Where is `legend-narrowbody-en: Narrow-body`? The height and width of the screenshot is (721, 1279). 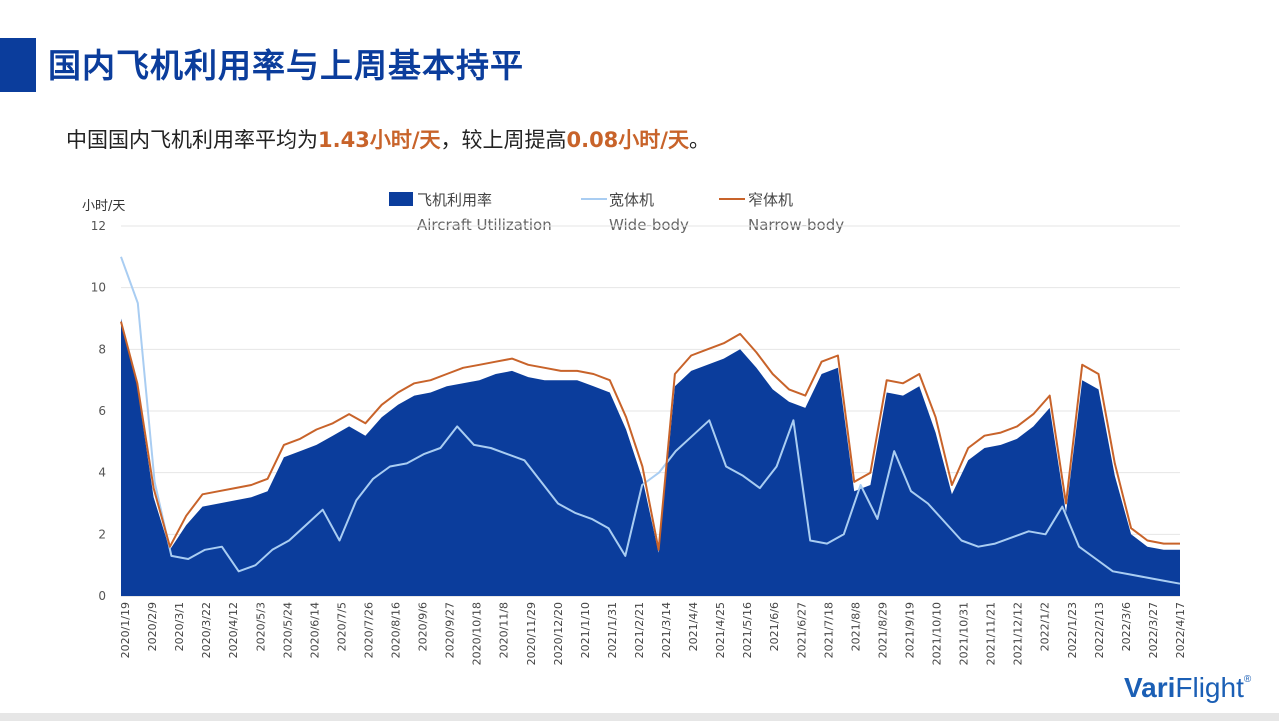
legend-narrowbody-en: Narrow-body is located at coordinates (796, 225).